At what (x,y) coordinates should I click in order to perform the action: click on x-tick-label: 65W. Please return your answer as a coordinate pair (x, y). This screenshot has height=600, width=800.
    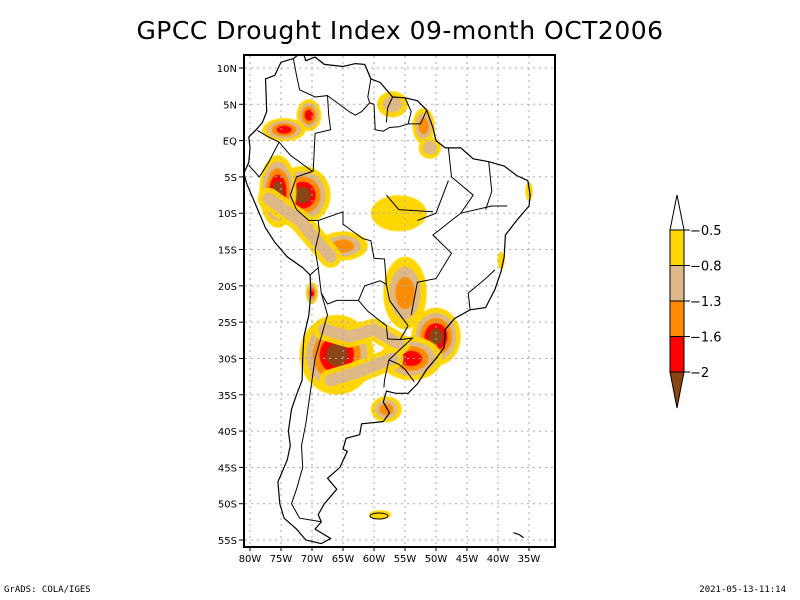
    Looking at the image, I should click on (343, 559).